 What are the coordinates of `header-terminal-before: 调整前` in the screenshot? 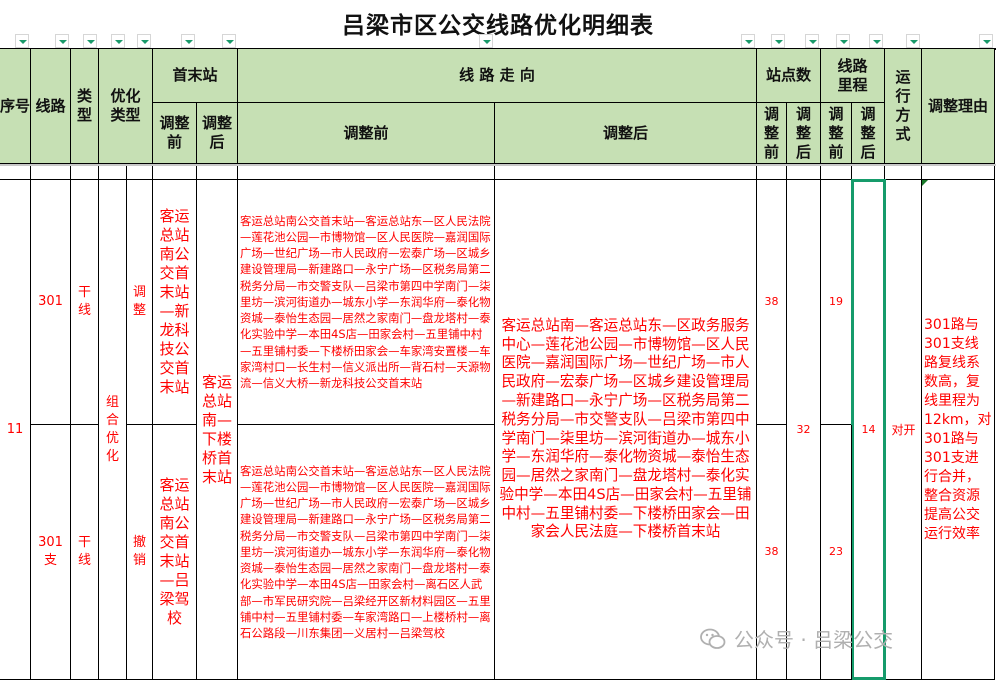 It's located at (175, 133).